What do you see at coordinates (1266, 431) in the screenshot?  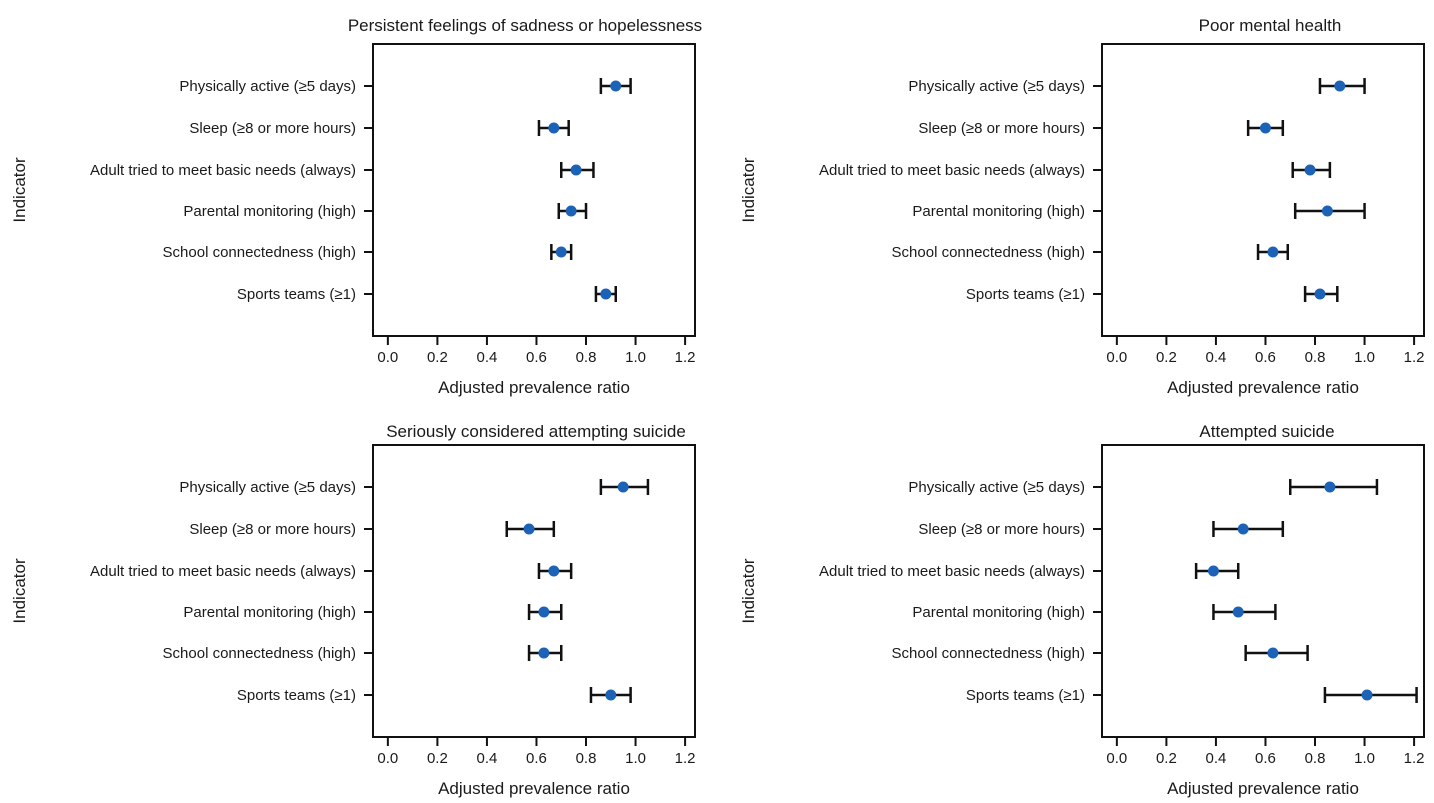 I see `chart-title: Attempted suicide` at bounding box center [1266, 431].